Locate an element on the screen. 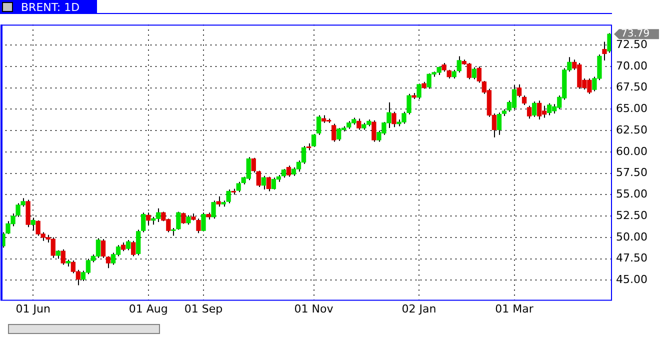 The height and width of the screenshot is (340, 660). y-tick-label: 52.50 is located at coordinates (632, 215).